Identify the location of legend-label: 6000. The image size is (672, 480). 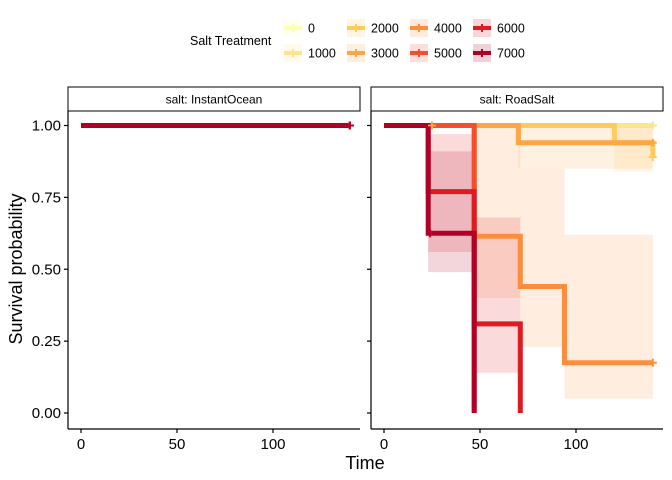
(511, 29).